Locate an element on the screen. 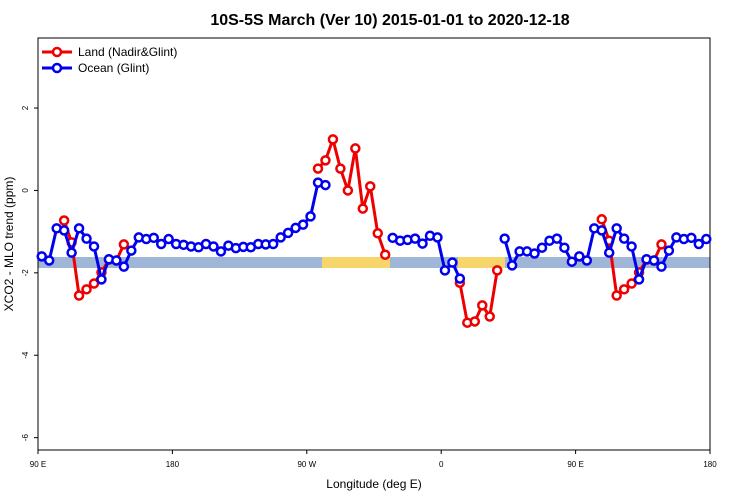 The image size is (750, 500). x-tick-label: 90 W is located at coordinates (306, 464).